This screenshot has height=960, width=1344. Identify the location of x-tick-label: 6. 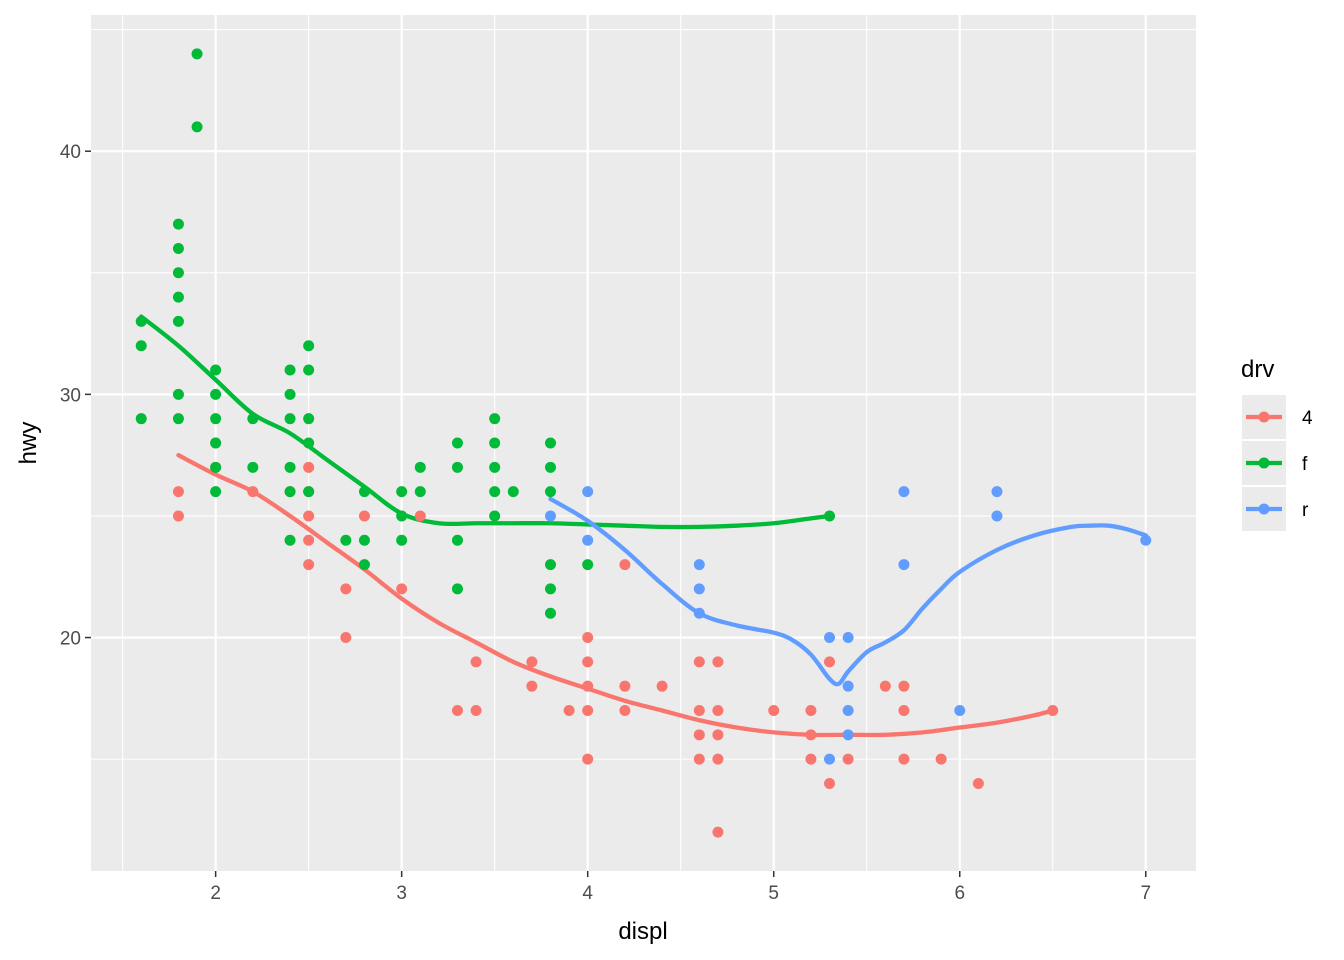
(959, 893).